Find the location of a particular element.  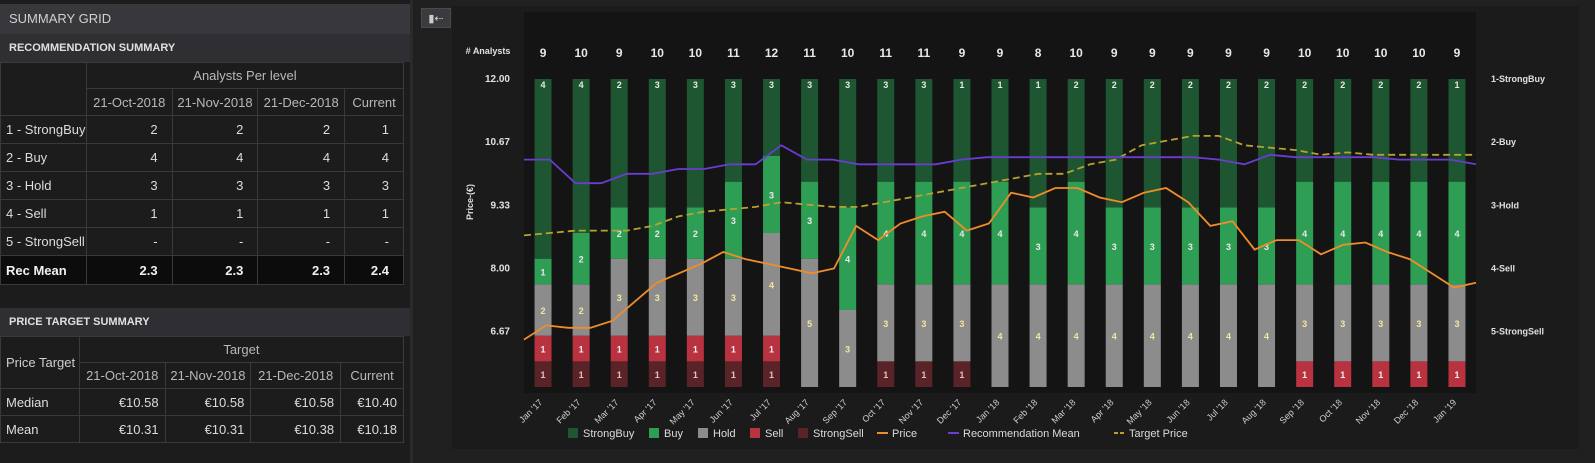

pt-column-header: 21-Oct-2018 is located at coordinates (122, 375).